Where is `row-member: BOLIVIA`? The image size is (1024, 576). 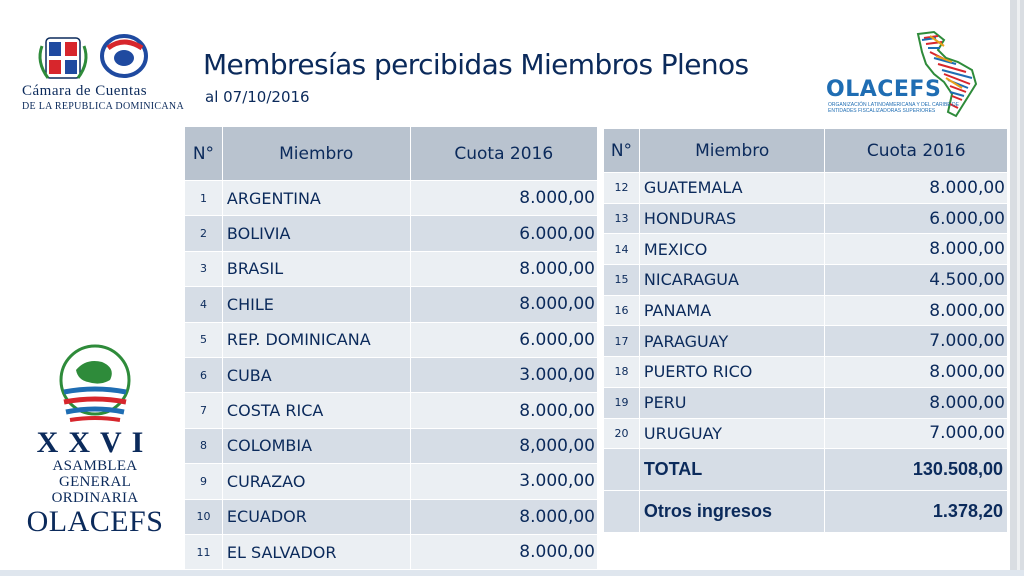
row-member: BOLIVIA is located at coordinates (316, 233).